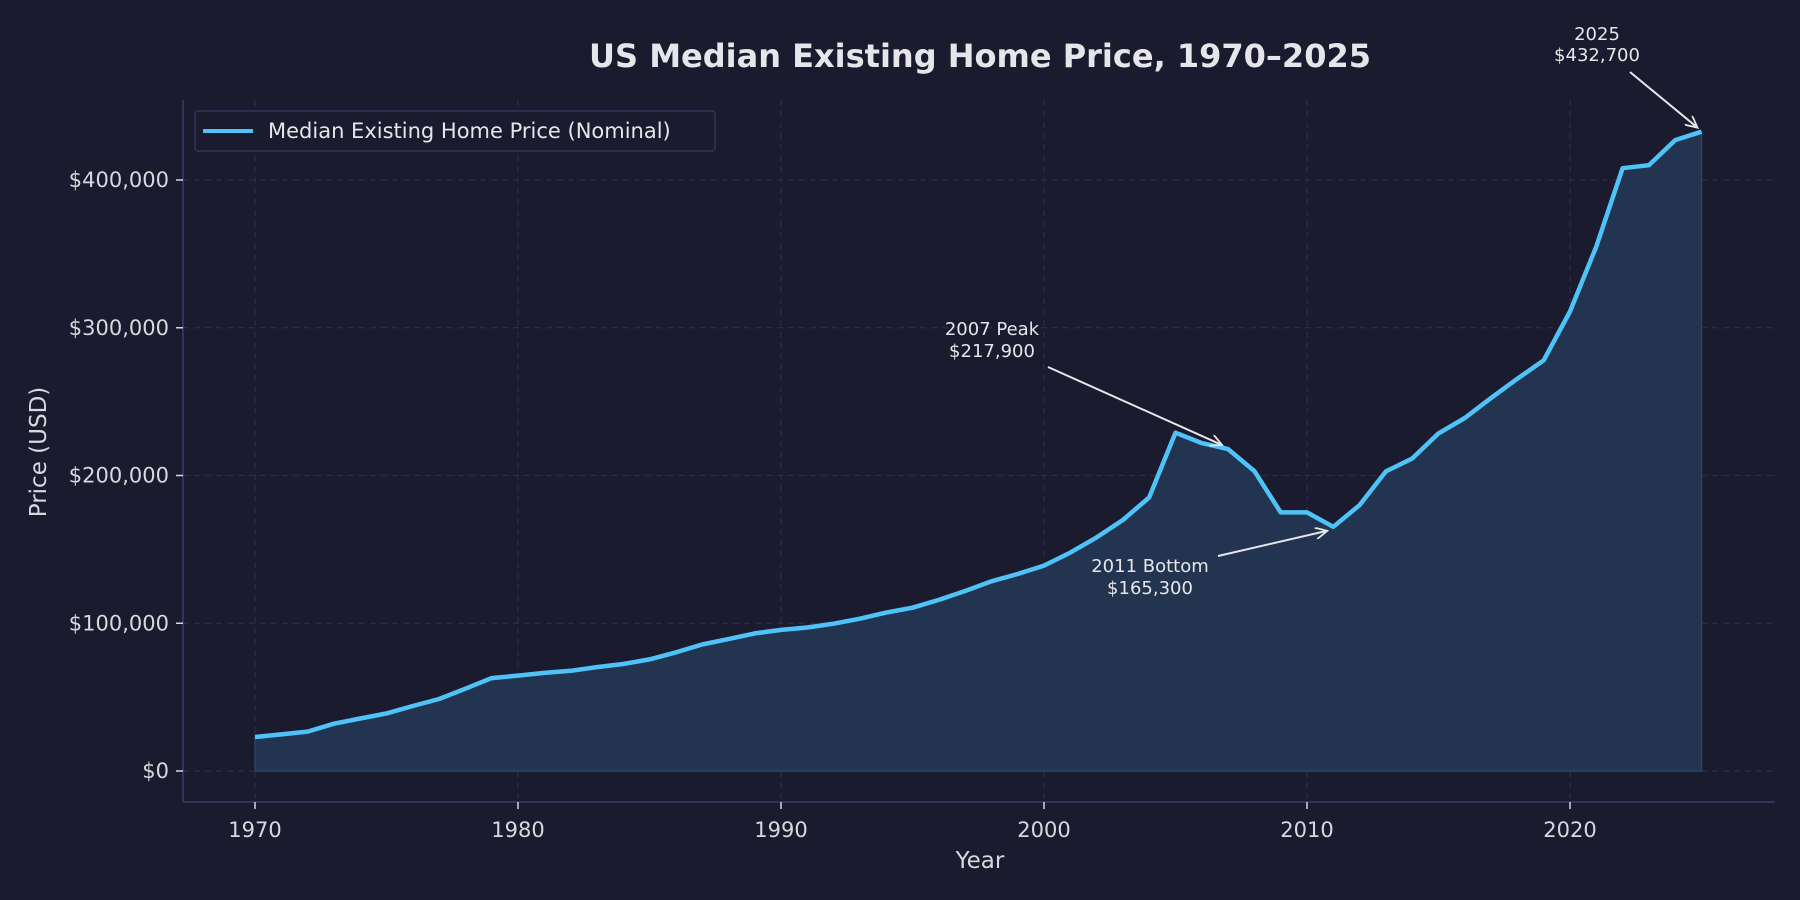  I want to click on y-tick-label: $0, so click(155, 771).